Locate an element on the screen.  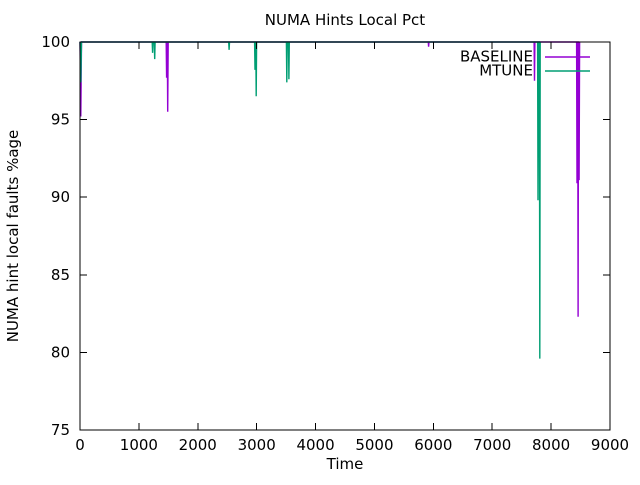
y-tick-label: 80 is located at coordinates (60, 352).